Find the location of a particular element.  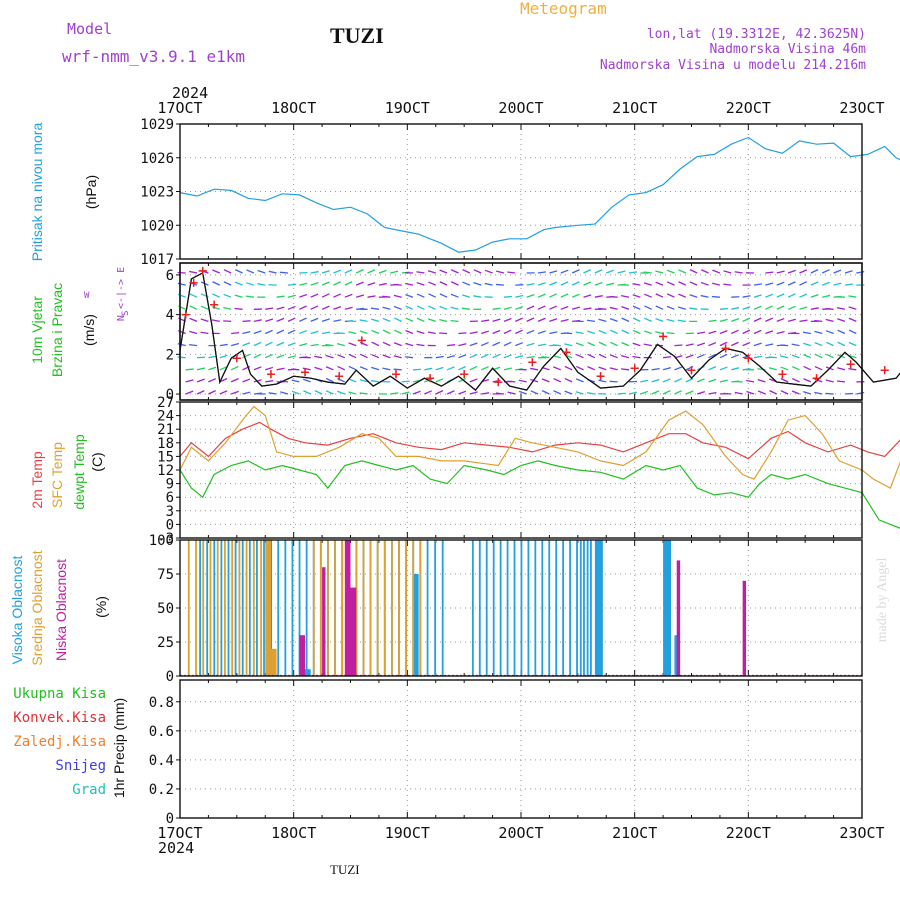

y-tick-label: 0.2 is located at coordinates (161, 790).